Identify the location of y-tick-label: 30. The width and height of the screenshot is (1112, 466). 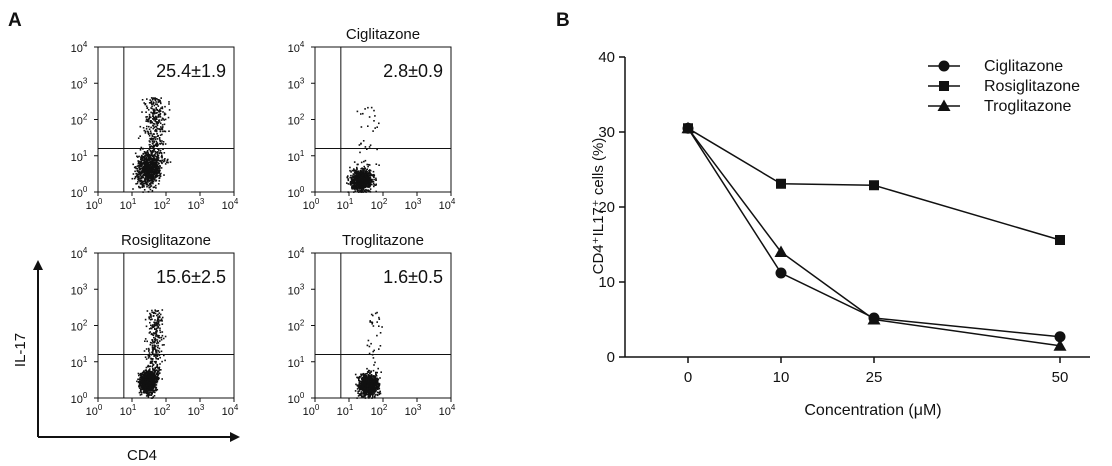
(606, 132).